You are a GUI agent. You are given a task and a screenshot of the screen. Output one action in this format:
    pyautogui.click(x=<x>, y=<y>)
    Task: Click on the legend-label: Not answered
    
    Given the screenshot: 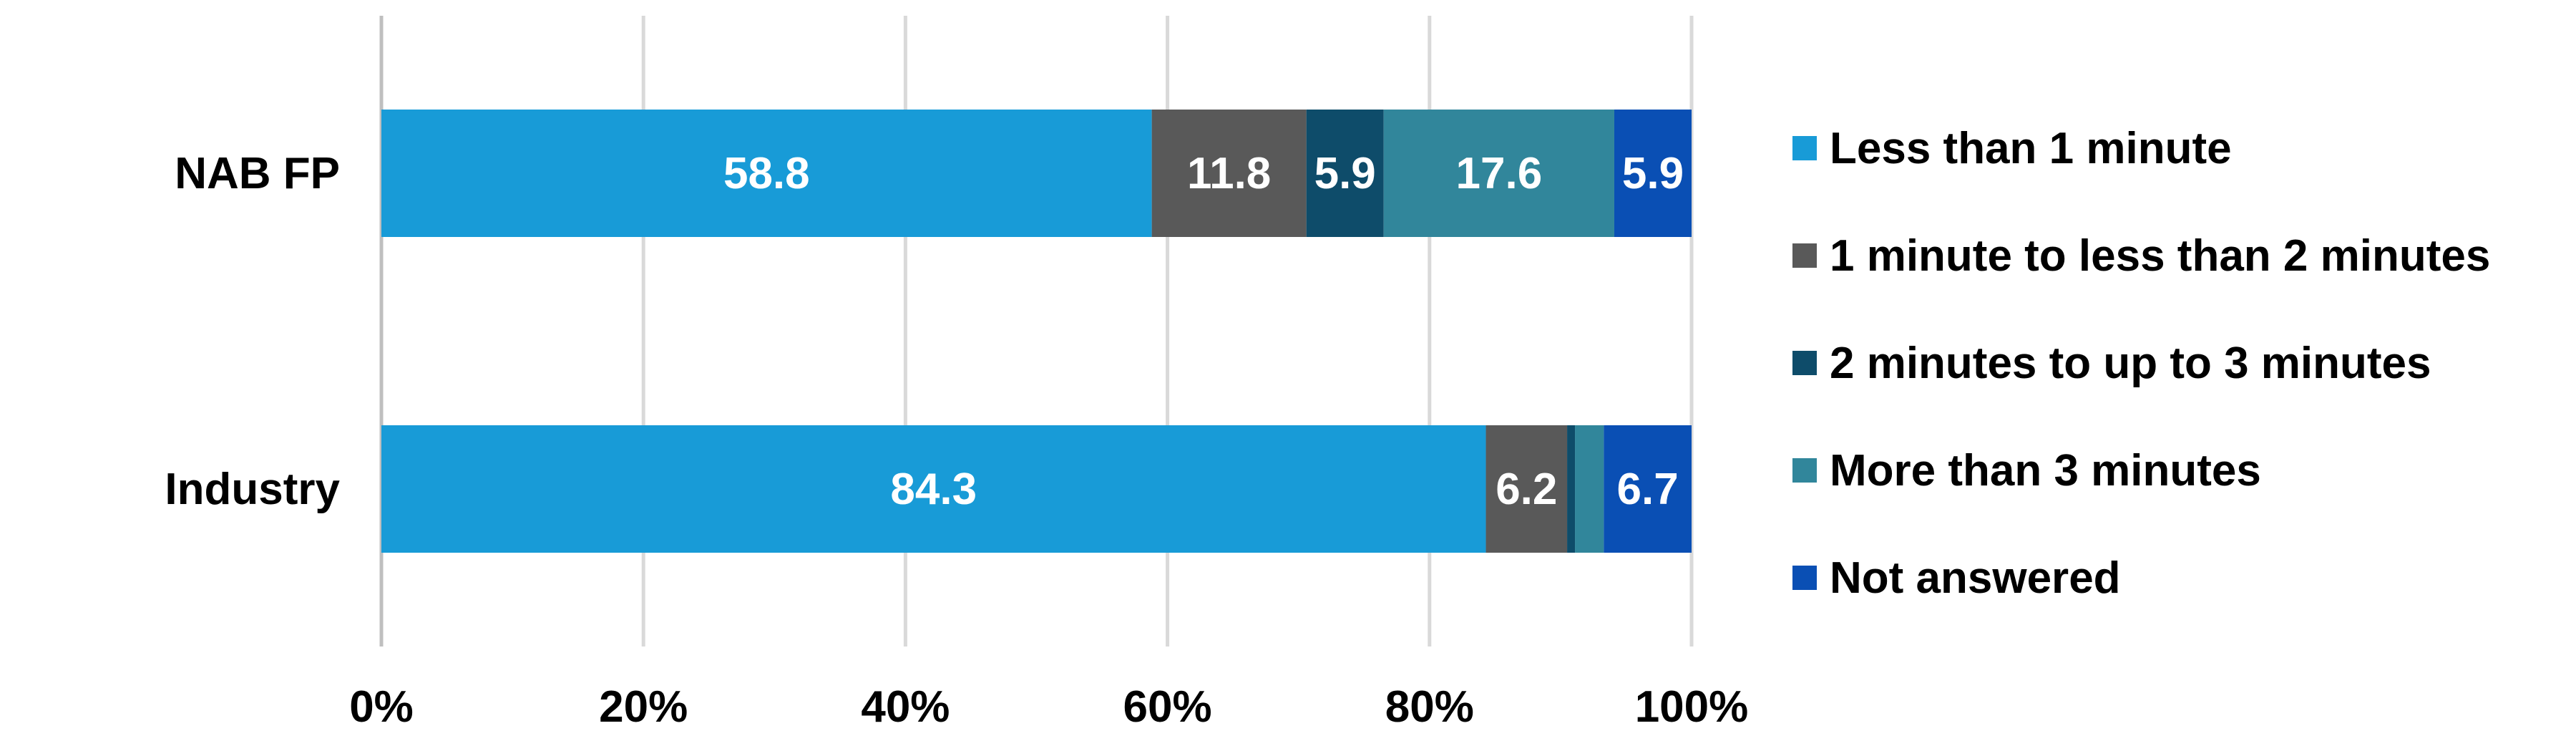 What is the action you would take?
    pyautogui.click(x=1975, y=578)
    